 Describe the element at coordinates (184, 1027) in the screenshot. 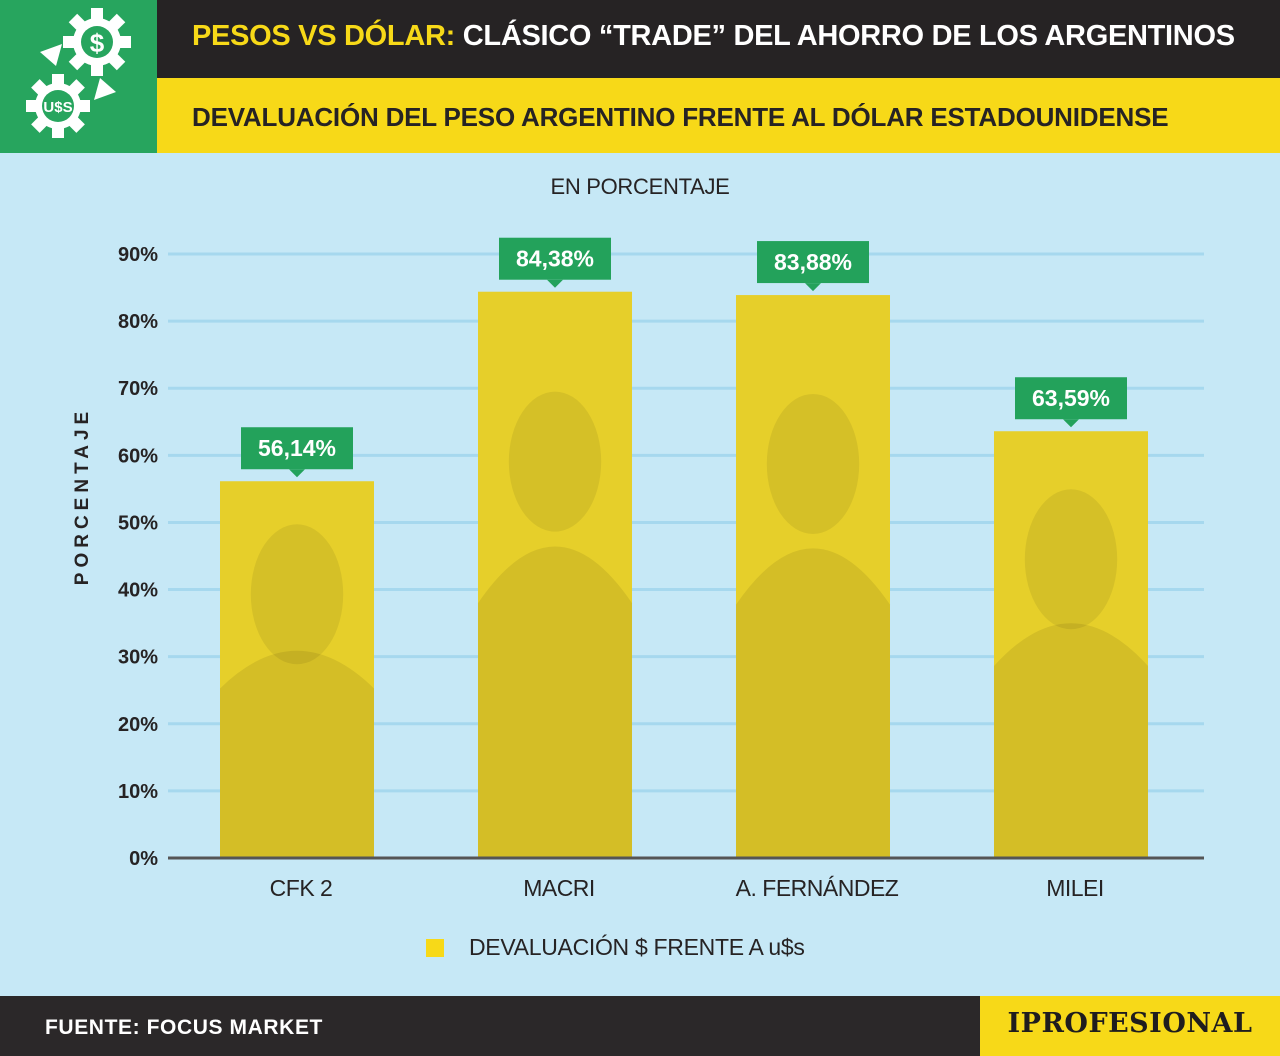

I see `source-note: FUENTE: FOCUS MARKET` at that location.